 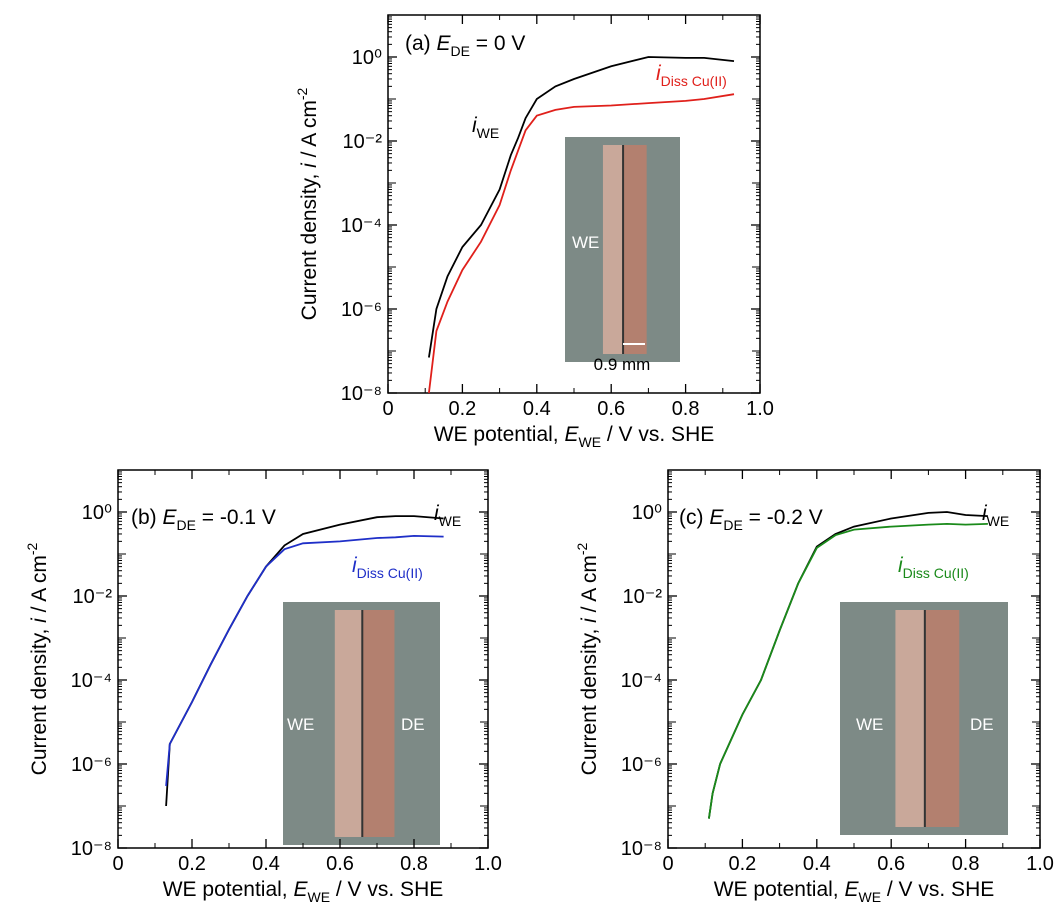 I want to click on panel-annotation: (a) EDE = 0 V, so click(x=465, y=45).